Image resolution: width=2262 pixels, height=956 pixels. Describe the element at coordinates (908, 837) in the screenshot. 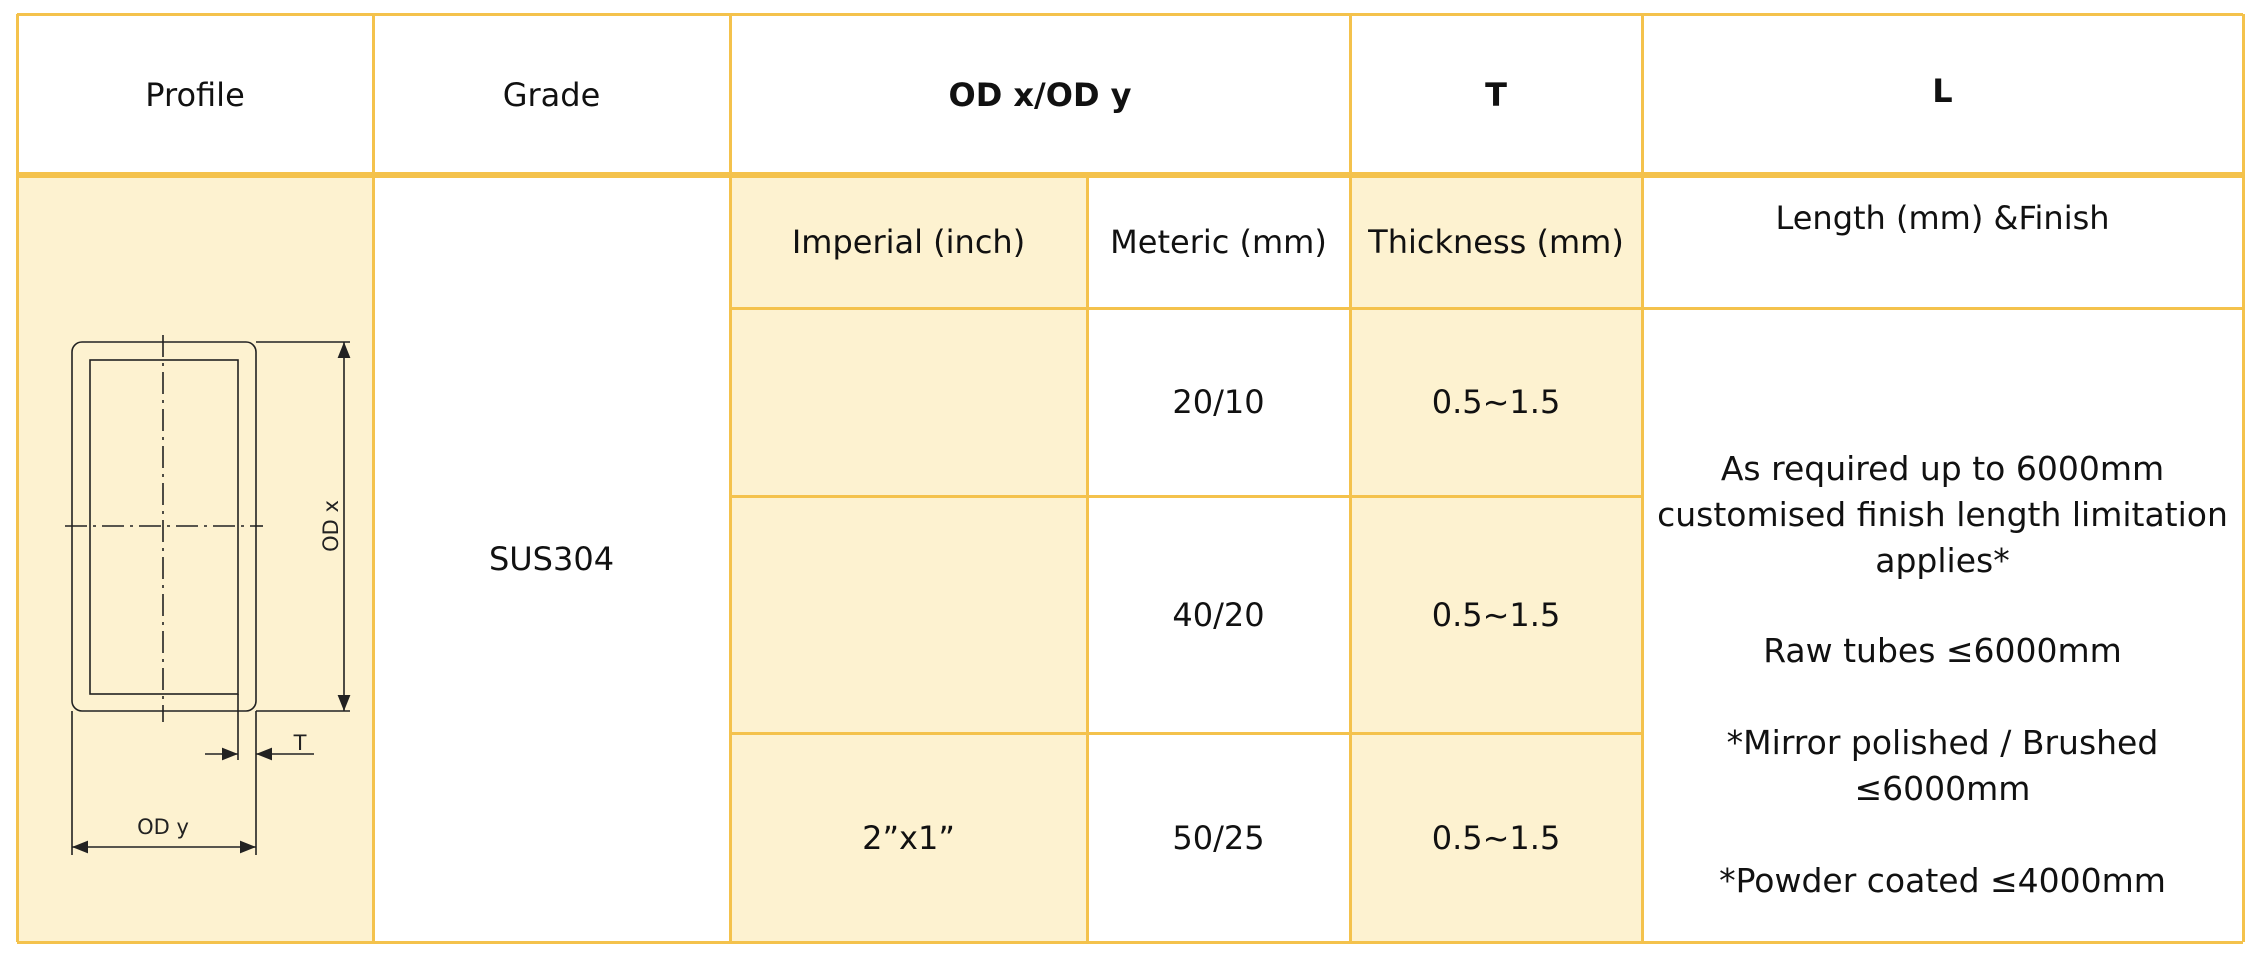

I see `imperial-cell: 2”x1”` at that location.